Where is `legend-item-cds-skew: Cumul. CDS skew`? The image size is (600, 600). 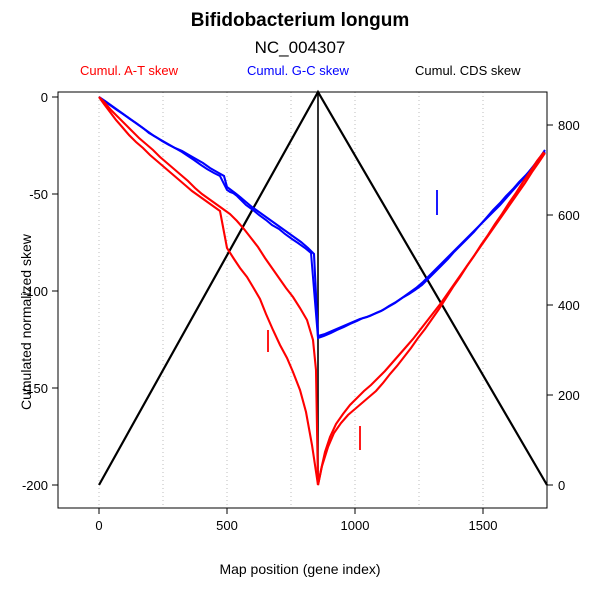
legend-item-cds-skew: Cumul. CDS skew is located at coordinates (468, 70).